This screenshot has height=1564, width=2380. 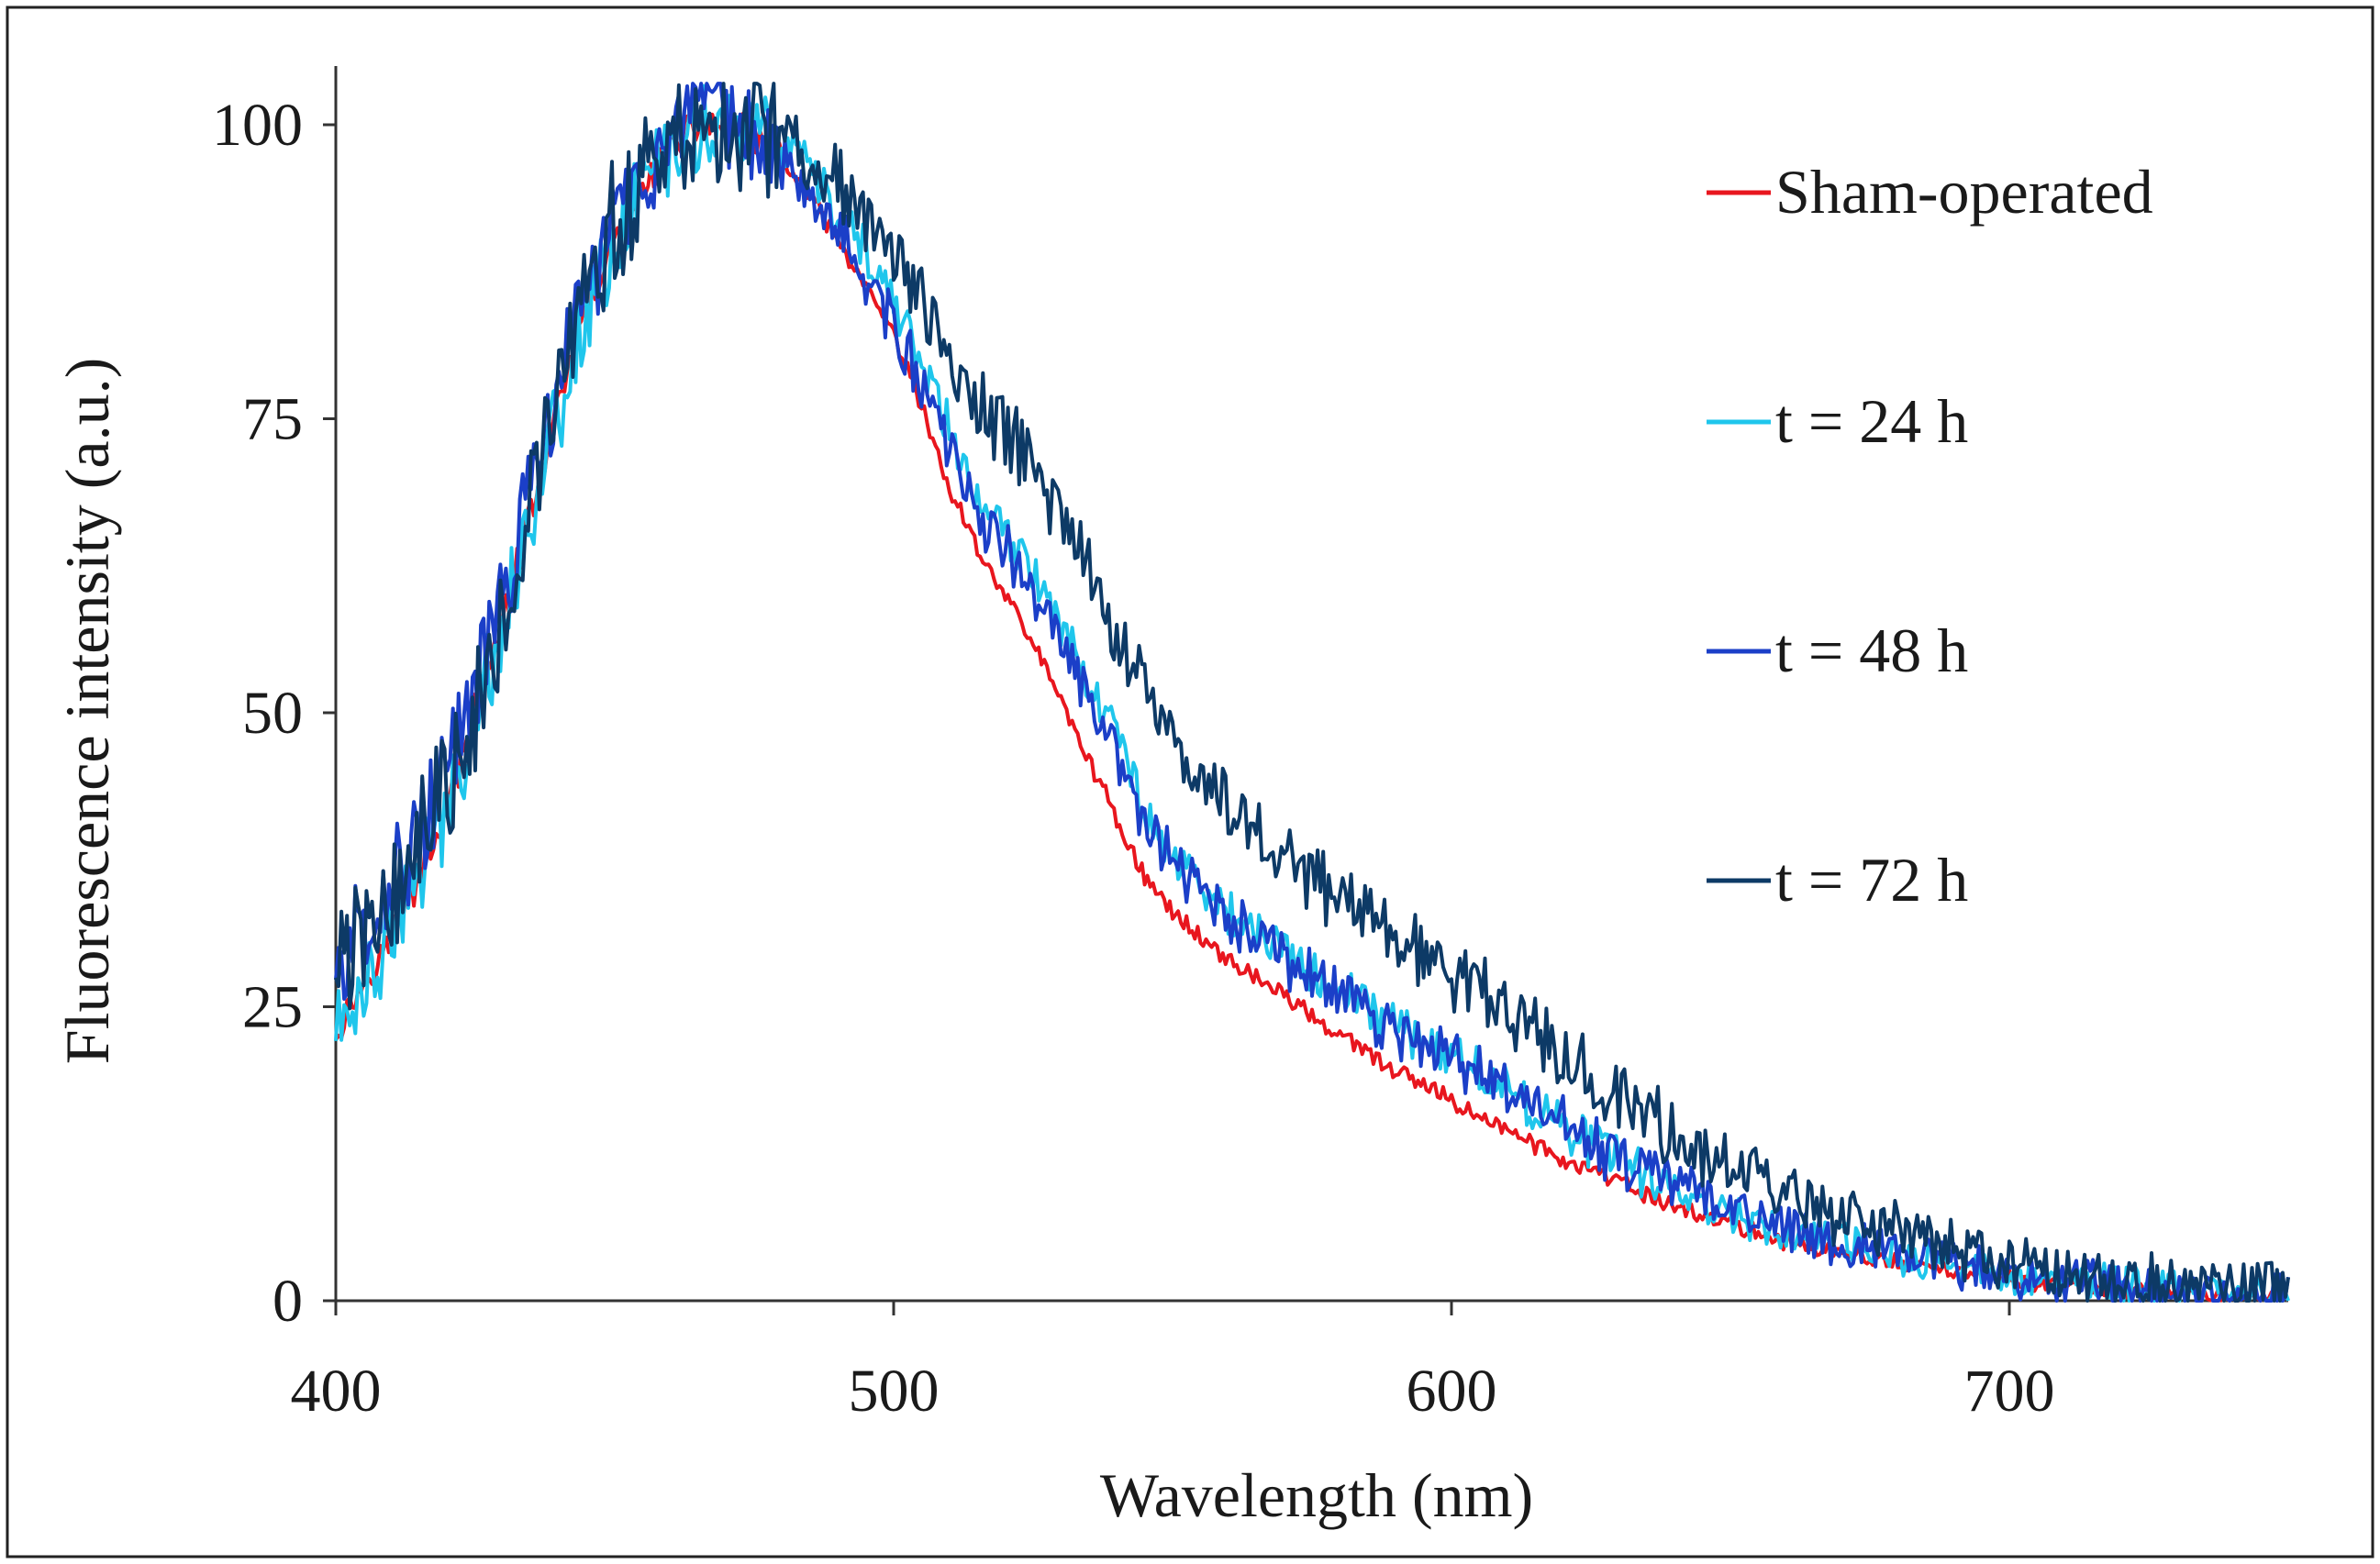 What do you see at coordinates (1452, 1391) in the screenshot?
I see `x-tick-label: 600` at bounding box center [1452, 1391].